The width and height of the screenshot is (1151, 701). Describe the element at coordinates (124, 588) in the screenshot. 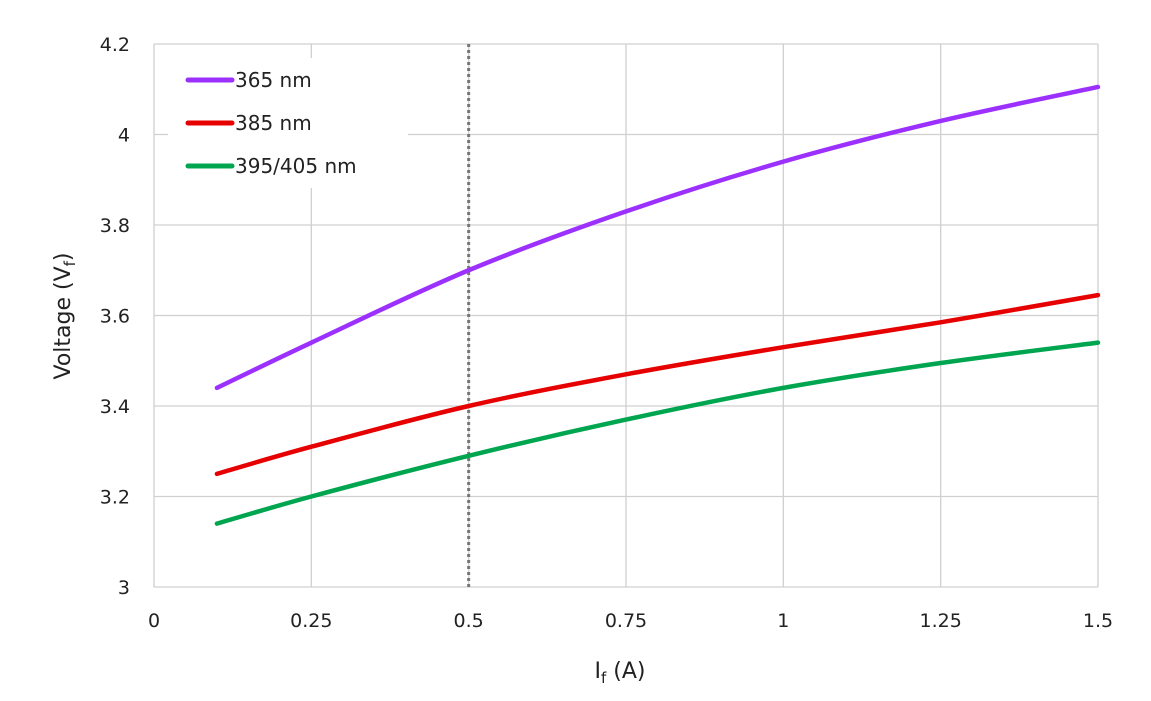

I see `y-tick-label: 3` at that location.